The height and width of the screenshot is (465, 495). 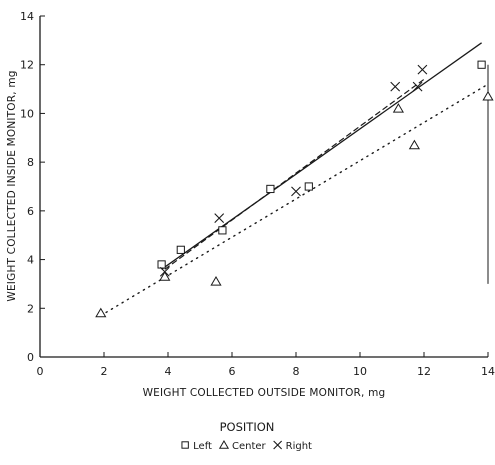 I want to click on x-tick-label: 12, so click(x=424, y=371).